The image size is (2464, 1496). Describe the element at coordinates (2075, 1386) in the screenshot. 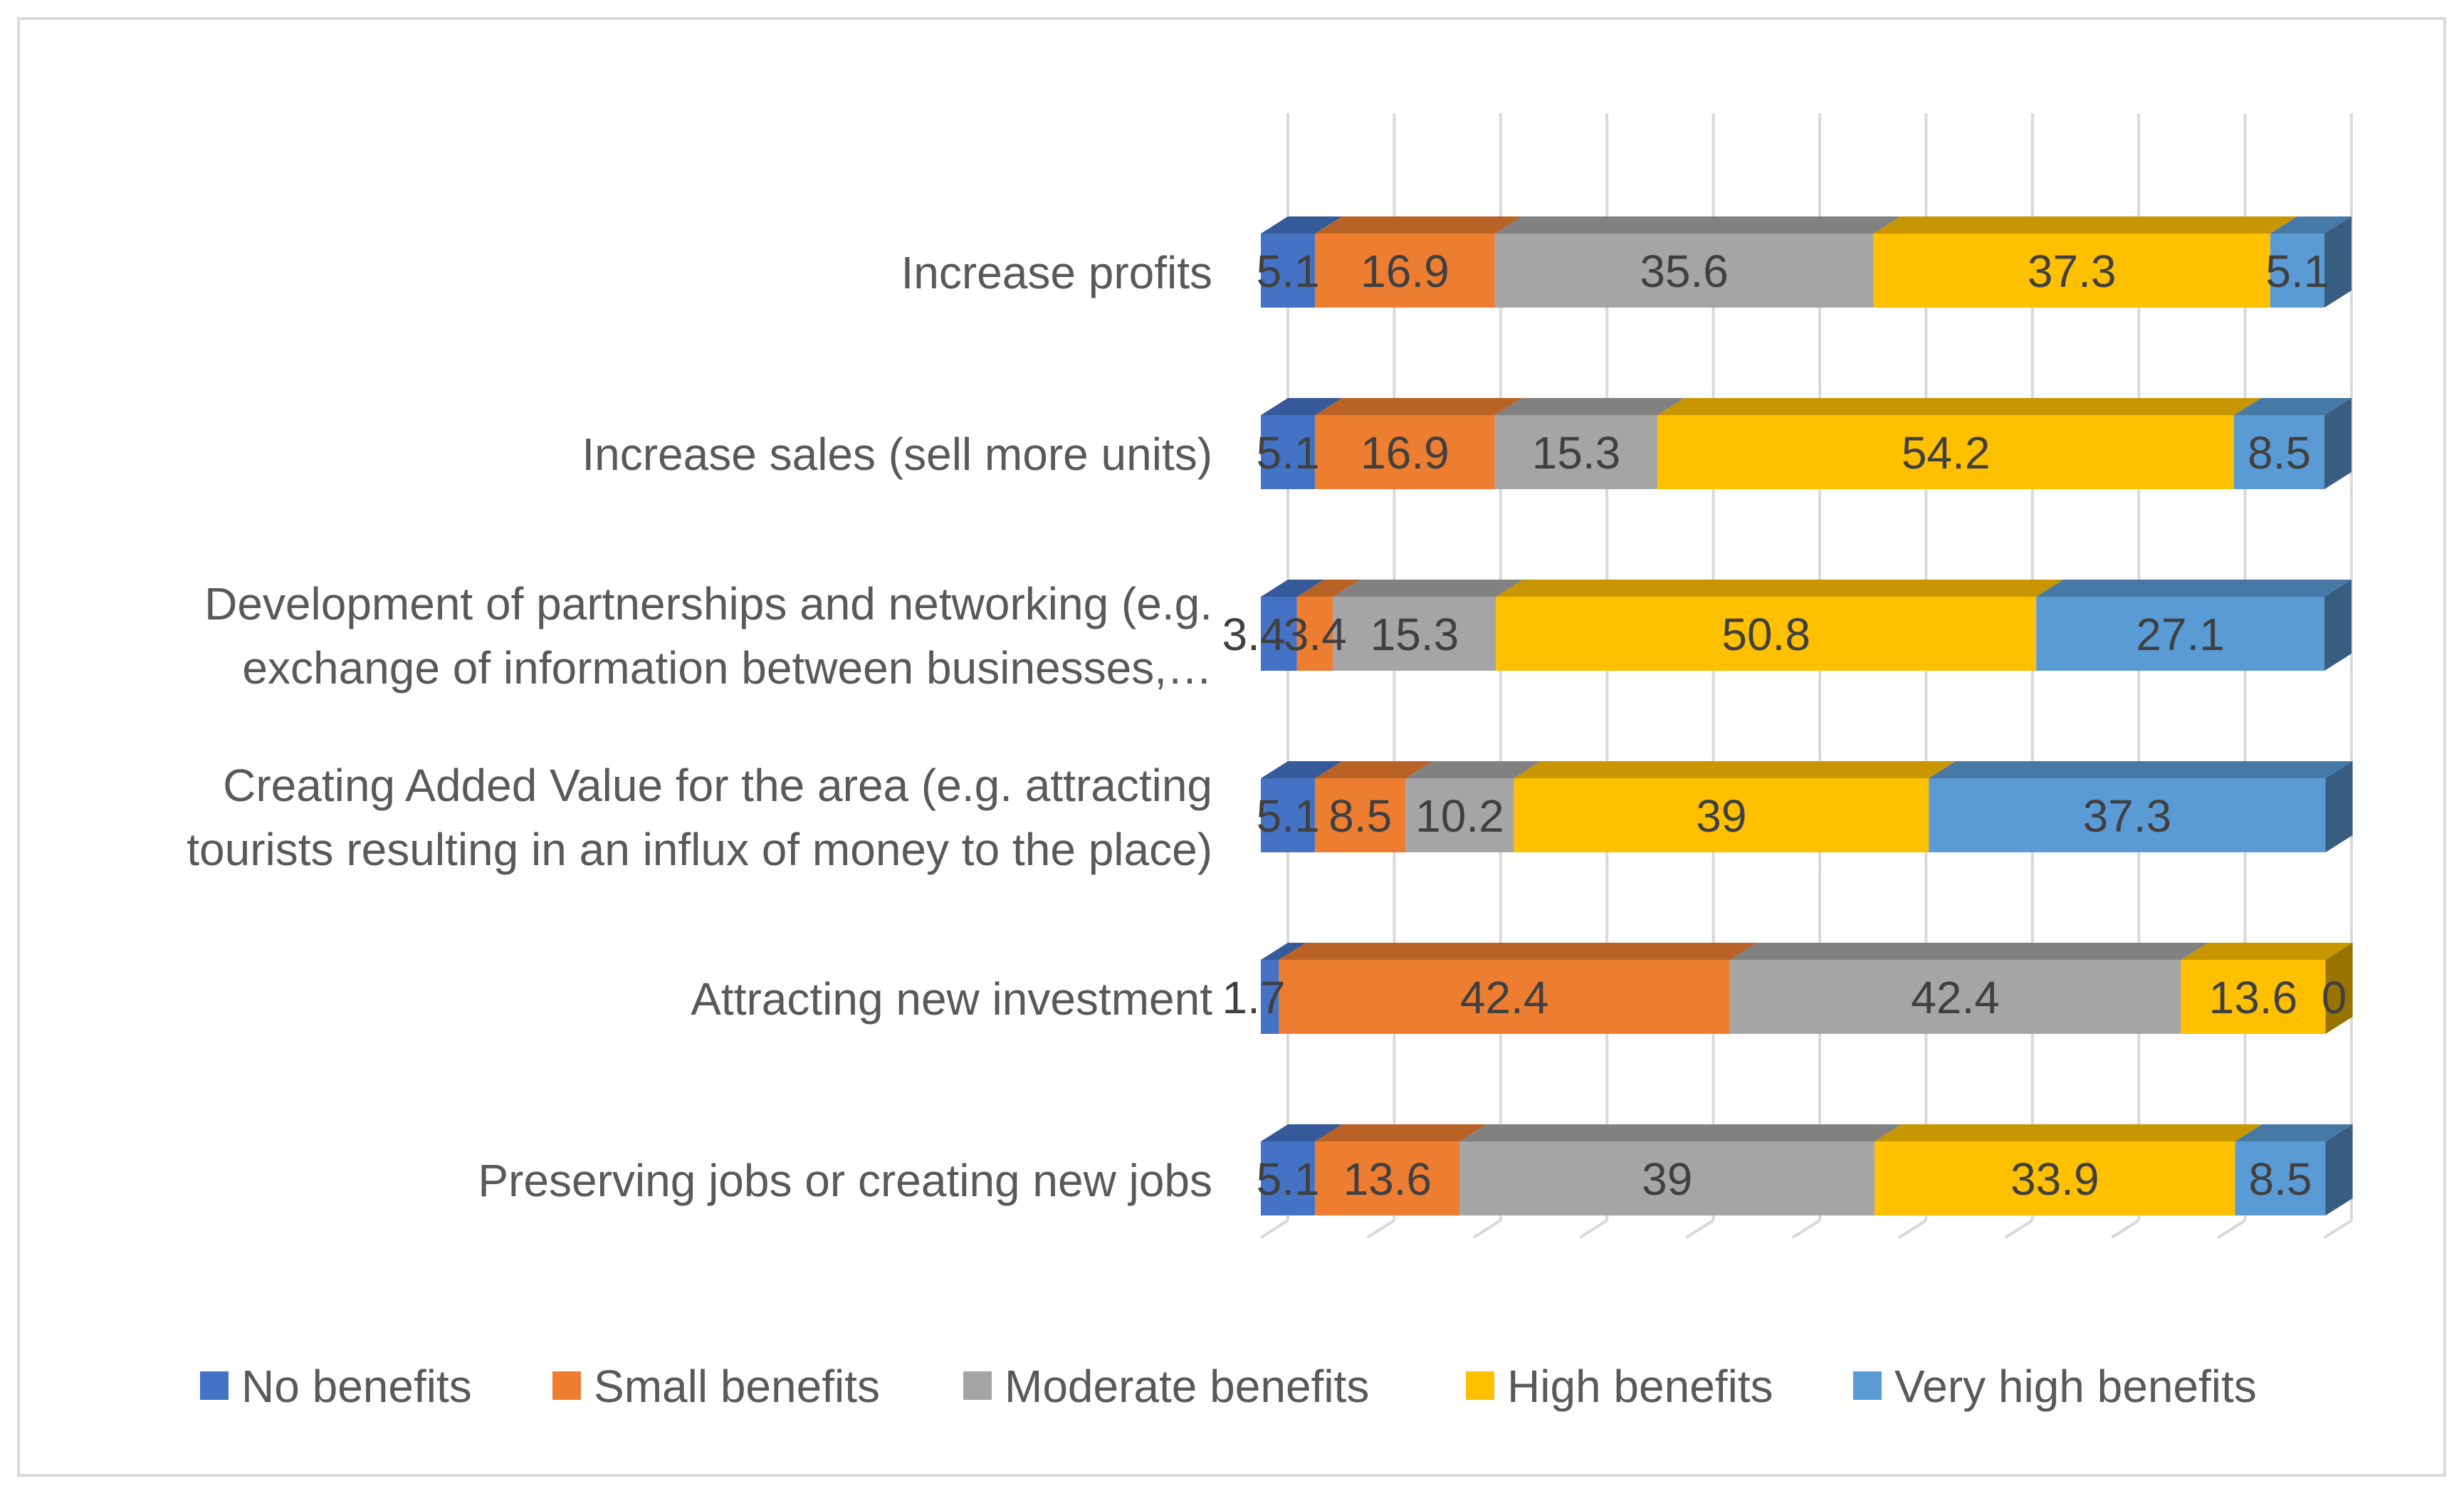

I see `legend-label: Very high benefits` at that location.